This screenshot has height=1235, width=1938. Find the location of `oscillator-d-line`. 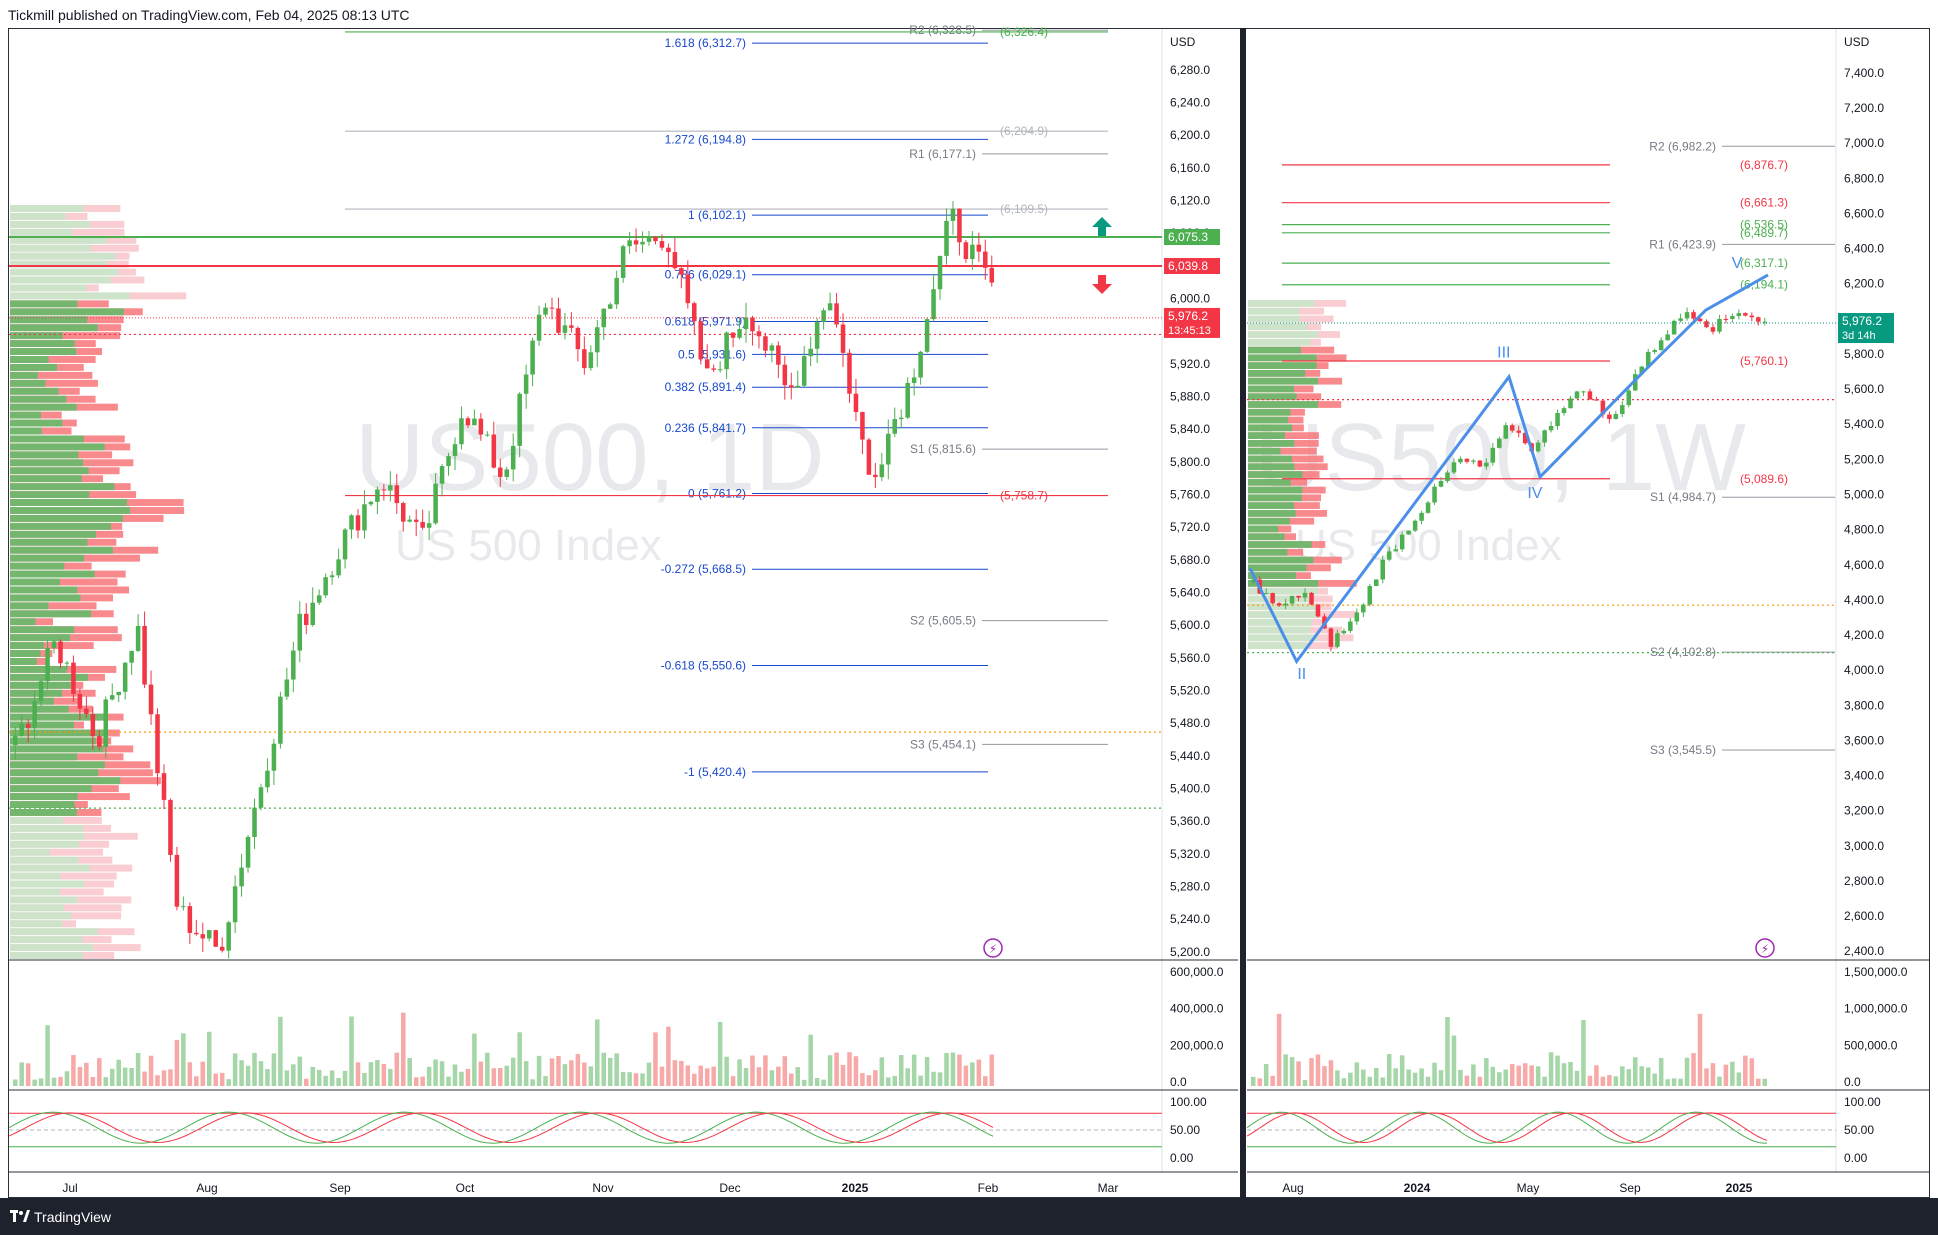

oscillator-d-line is located at coordinates (501, 1127).